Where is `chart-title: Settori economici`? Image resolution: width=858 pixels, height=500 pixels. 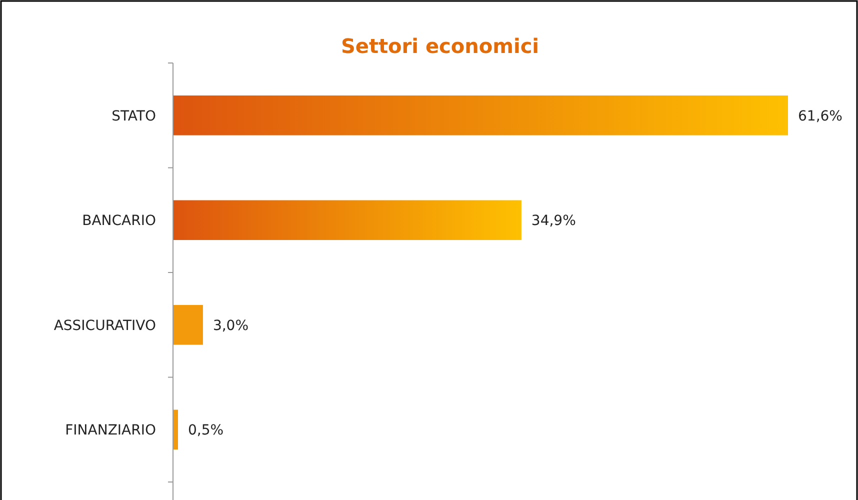 chart-title: Settori economici is located at coordinates (440, 46).